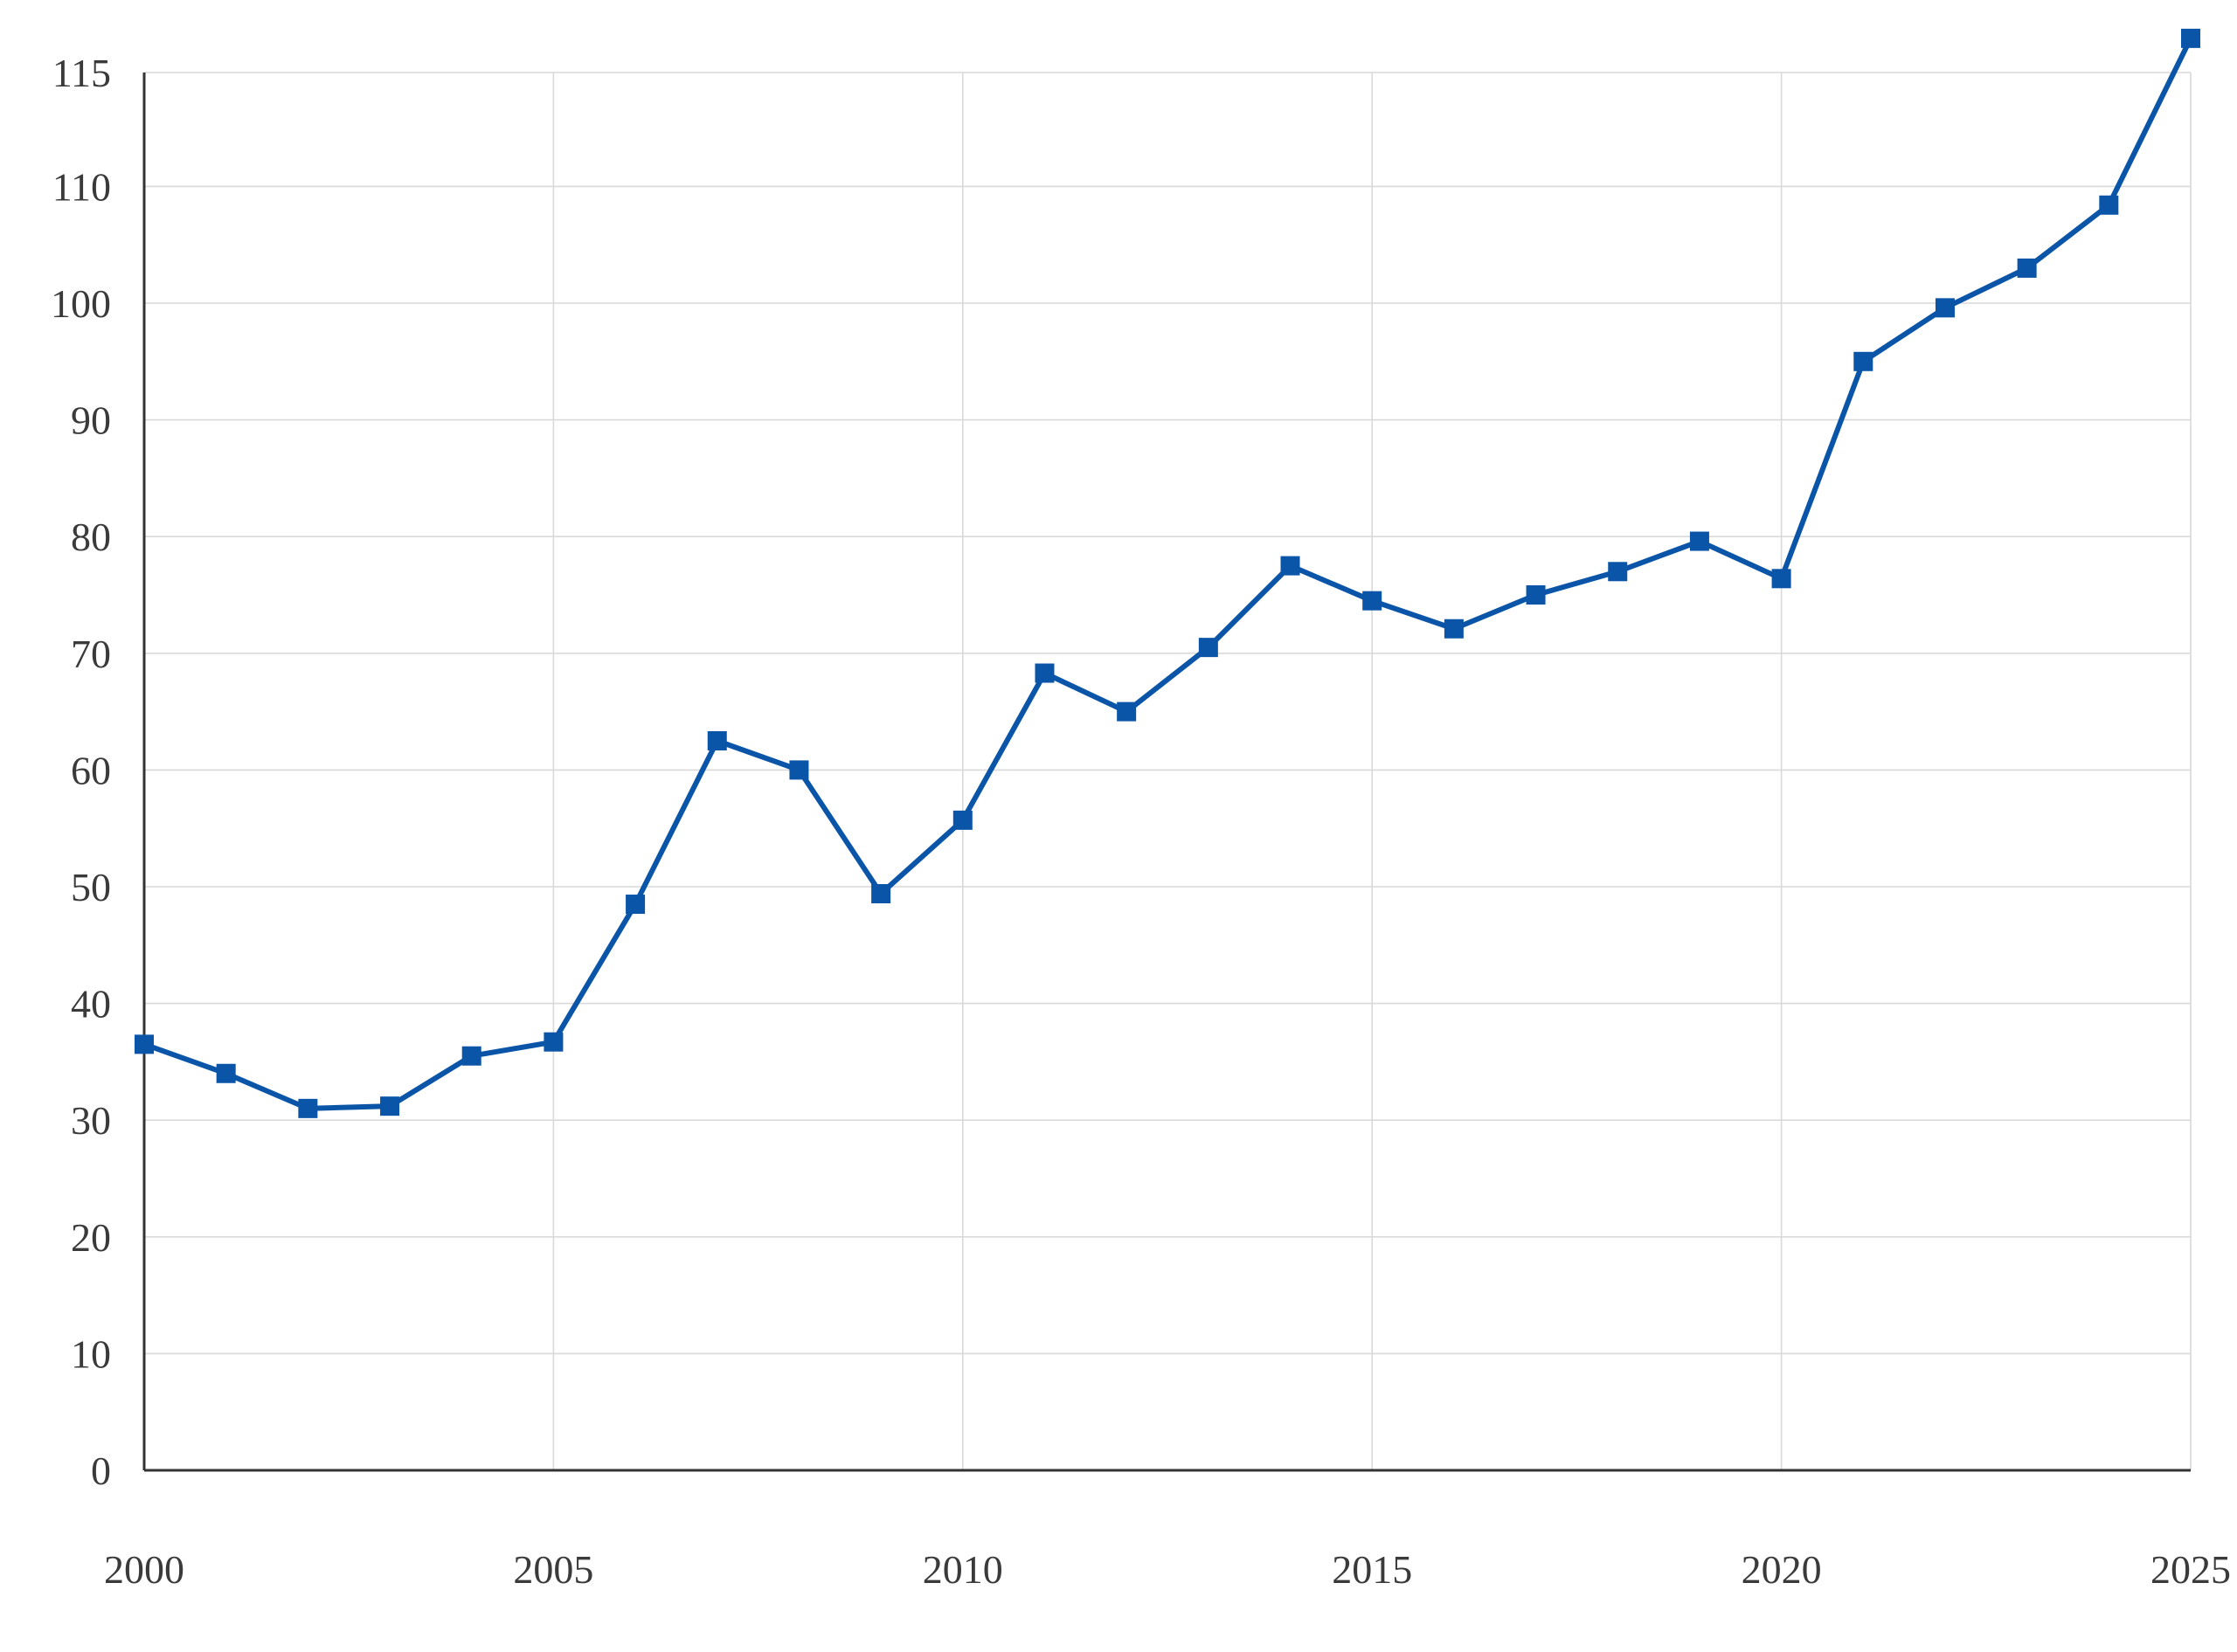  What do you see at coordinates (2190, 1569) in the screenshot?
I see `x-tick-label: 2025` at bounding box center [2190, 1569].